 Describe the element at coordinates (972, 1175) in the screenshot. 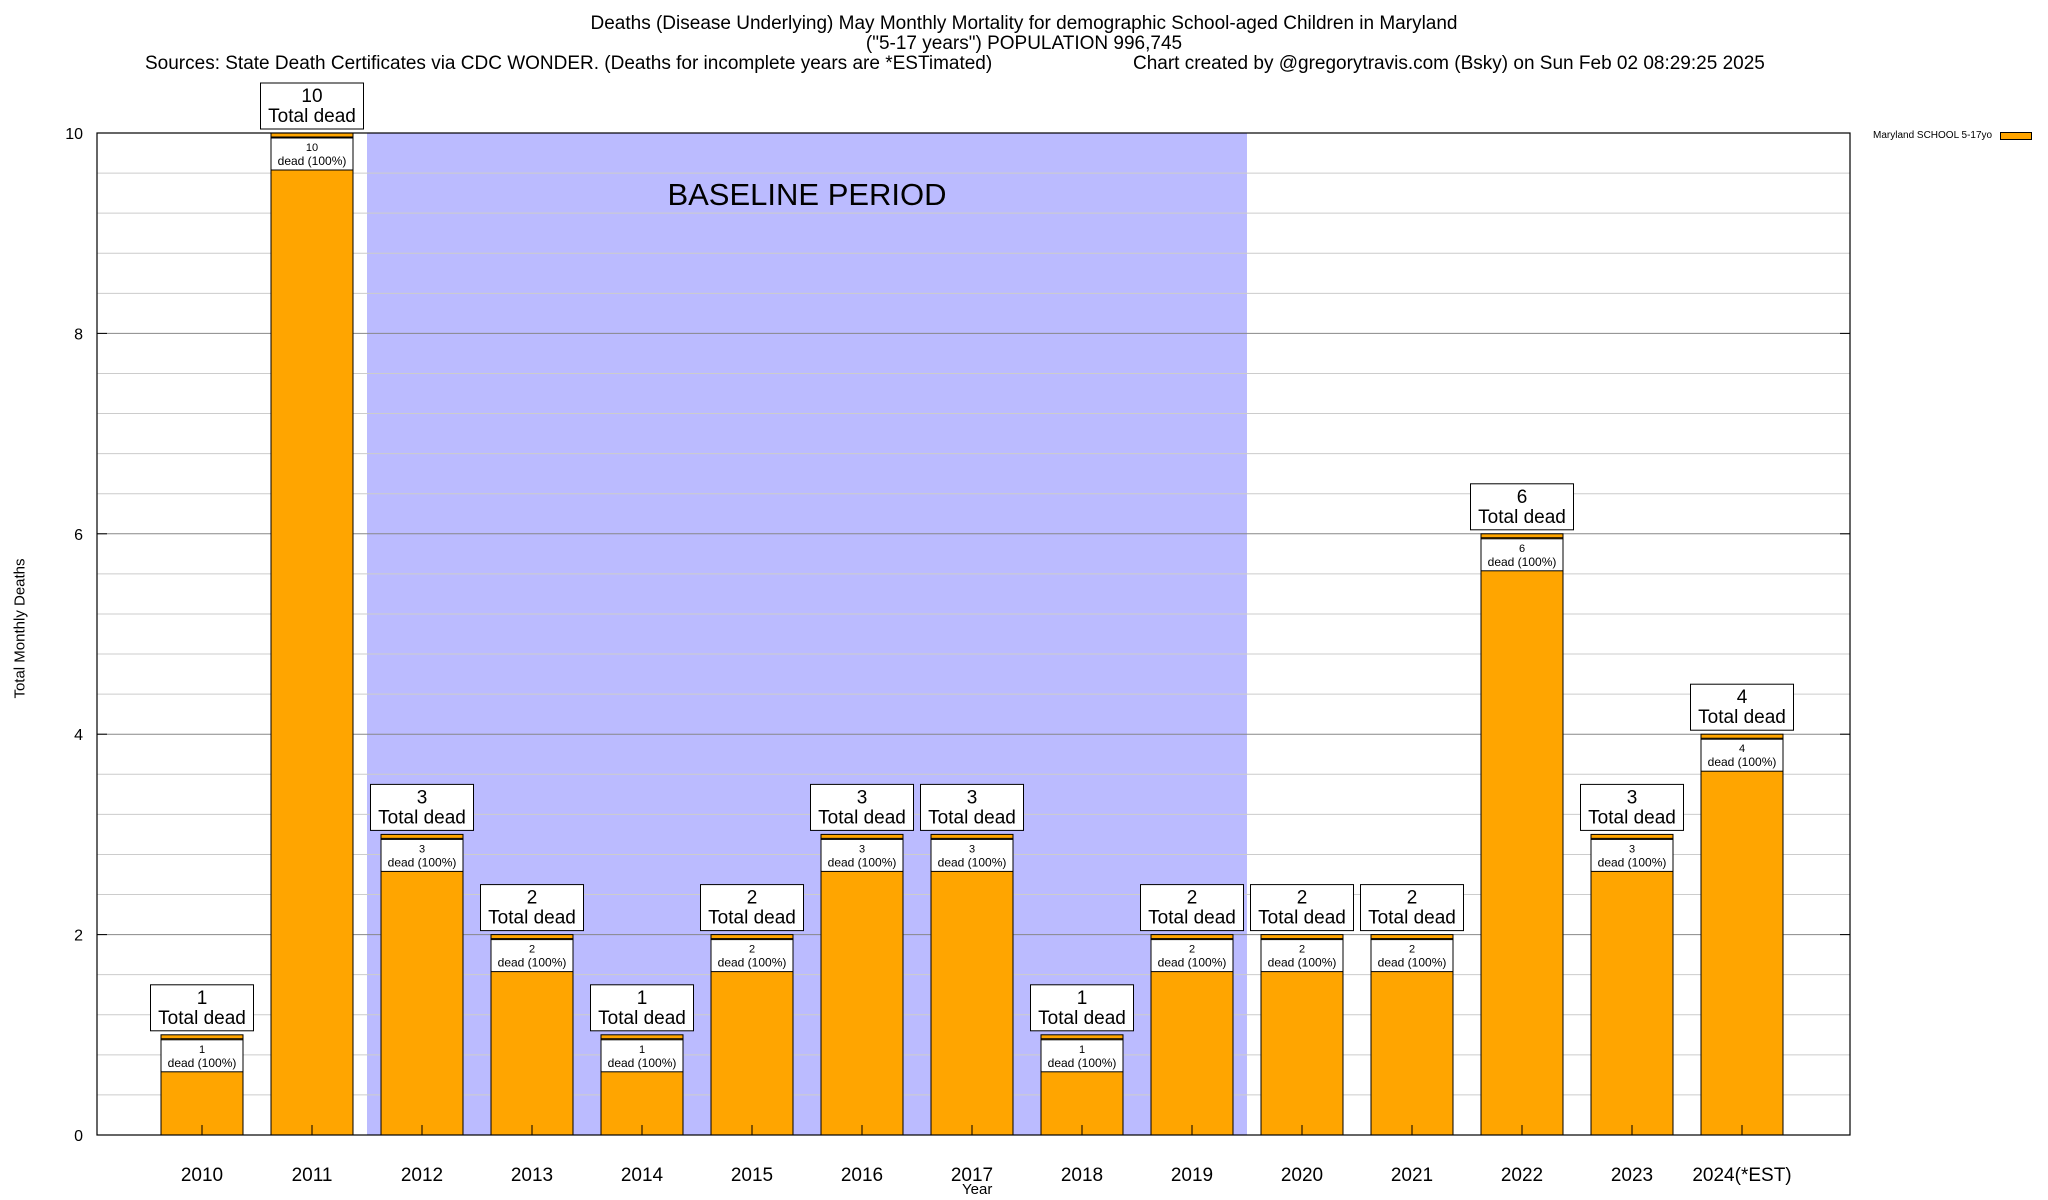

I see `x-tick-label: 2017` at that location.